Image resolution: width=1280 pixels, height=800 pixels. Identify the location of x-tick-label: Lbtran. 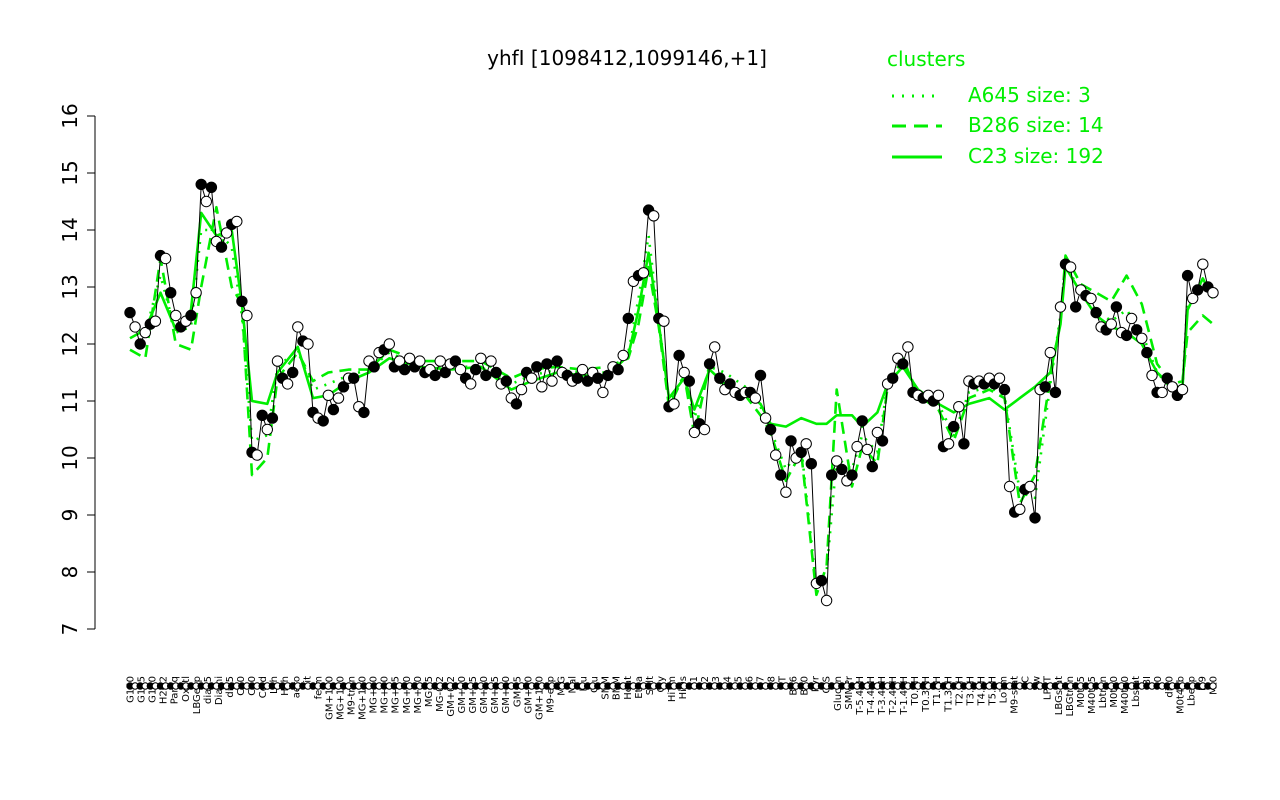
(1103, 692).